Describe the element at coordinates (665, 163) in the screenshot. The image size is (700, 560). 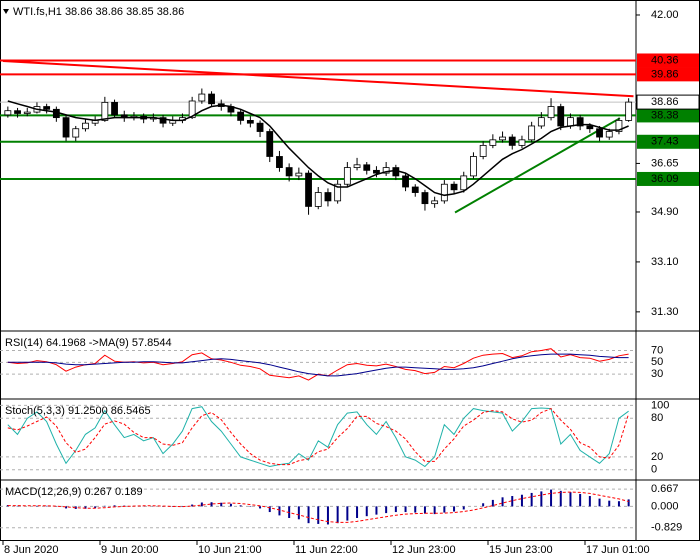
I see `y-tick-label: 36.65` at that location.